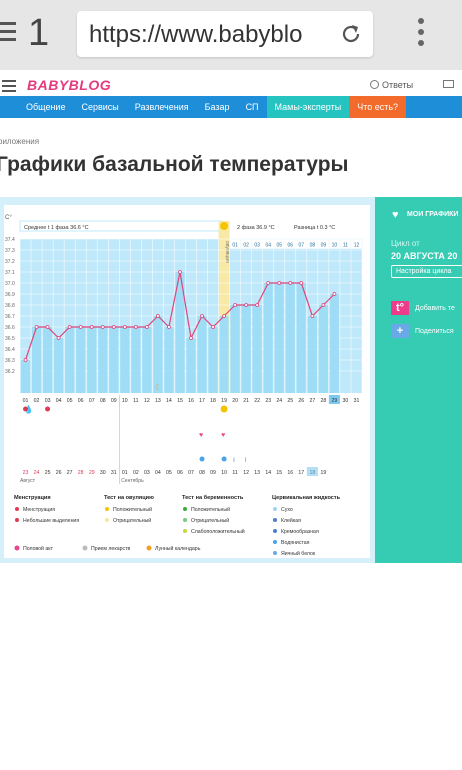 Image resolution: width=462 pixels, height=770 pixels. Describe the element at coordinates (103, 401) in the screenshot. I see `x-tick-label: 08` at that location.